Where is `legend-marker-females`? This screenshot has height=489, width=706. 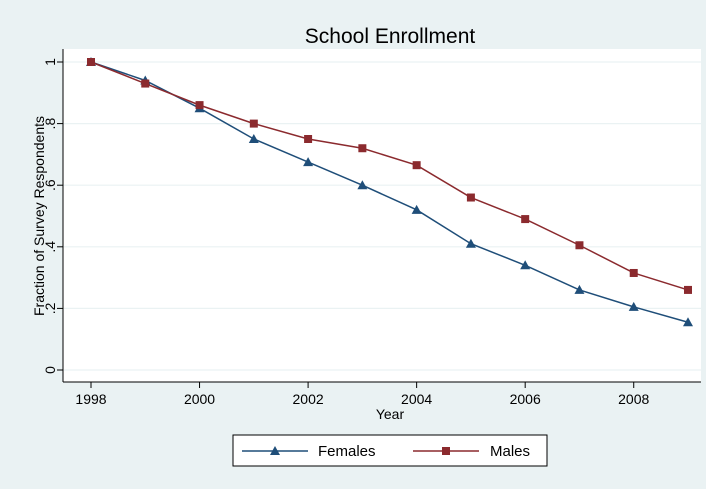 legend-marker-females is located at coordinates (275, 450).